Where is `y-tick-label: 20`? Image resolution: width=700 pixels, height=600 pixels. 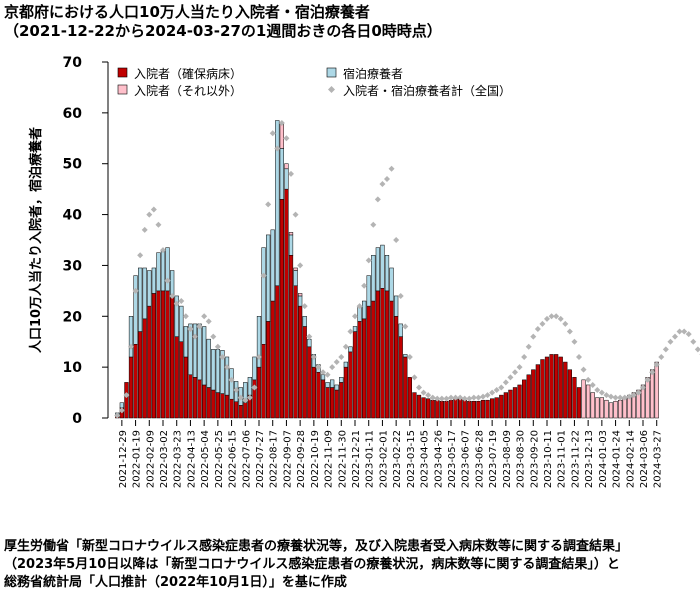 y-tick-label: 20 is located at coordinates (73, 317).